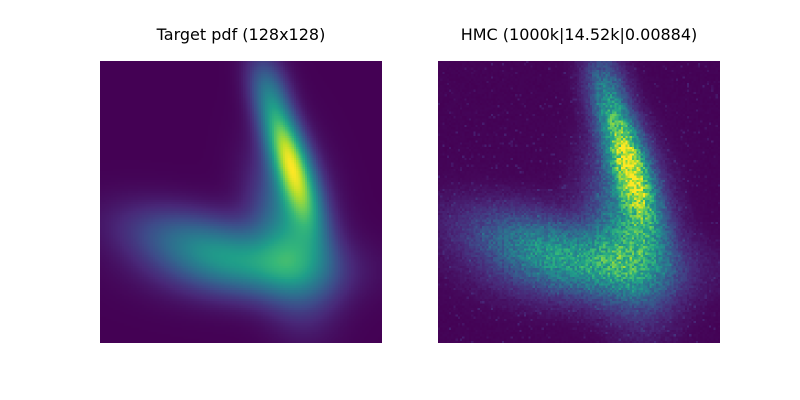 The width and height of the screenshot is (800, 400). I want to click on hmc-title: HMC (1000k|14.52k|0.00884), so click(579, 34).